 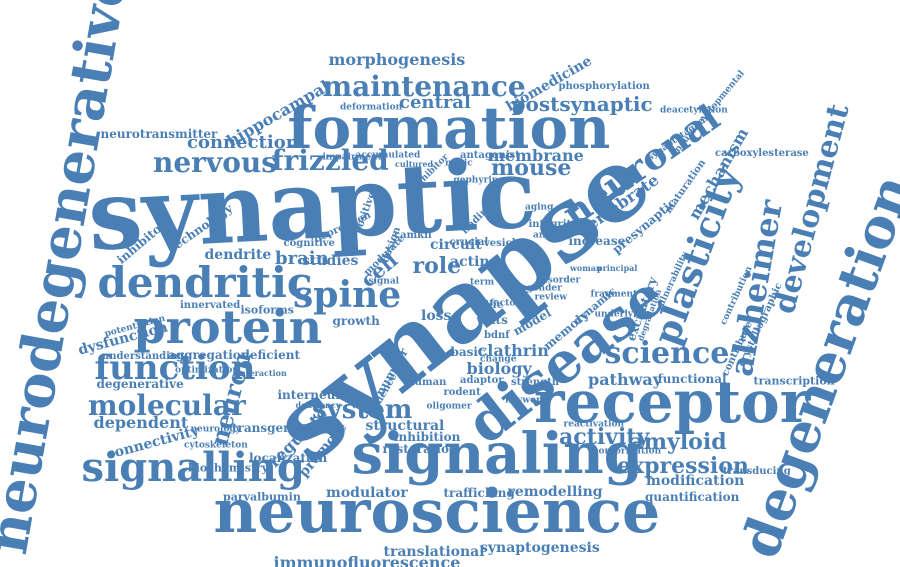 What do you see at coordinates (694, 110) in the screenshot?
I see `word-deacetylation: deacetylation` at bounding box center [694, 110].